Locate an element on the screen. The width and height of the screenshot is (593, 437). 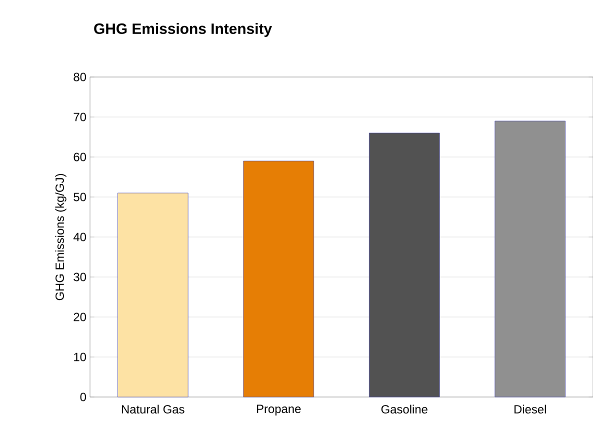
y-tick-label: 0 is located at coordinates (83, 397).